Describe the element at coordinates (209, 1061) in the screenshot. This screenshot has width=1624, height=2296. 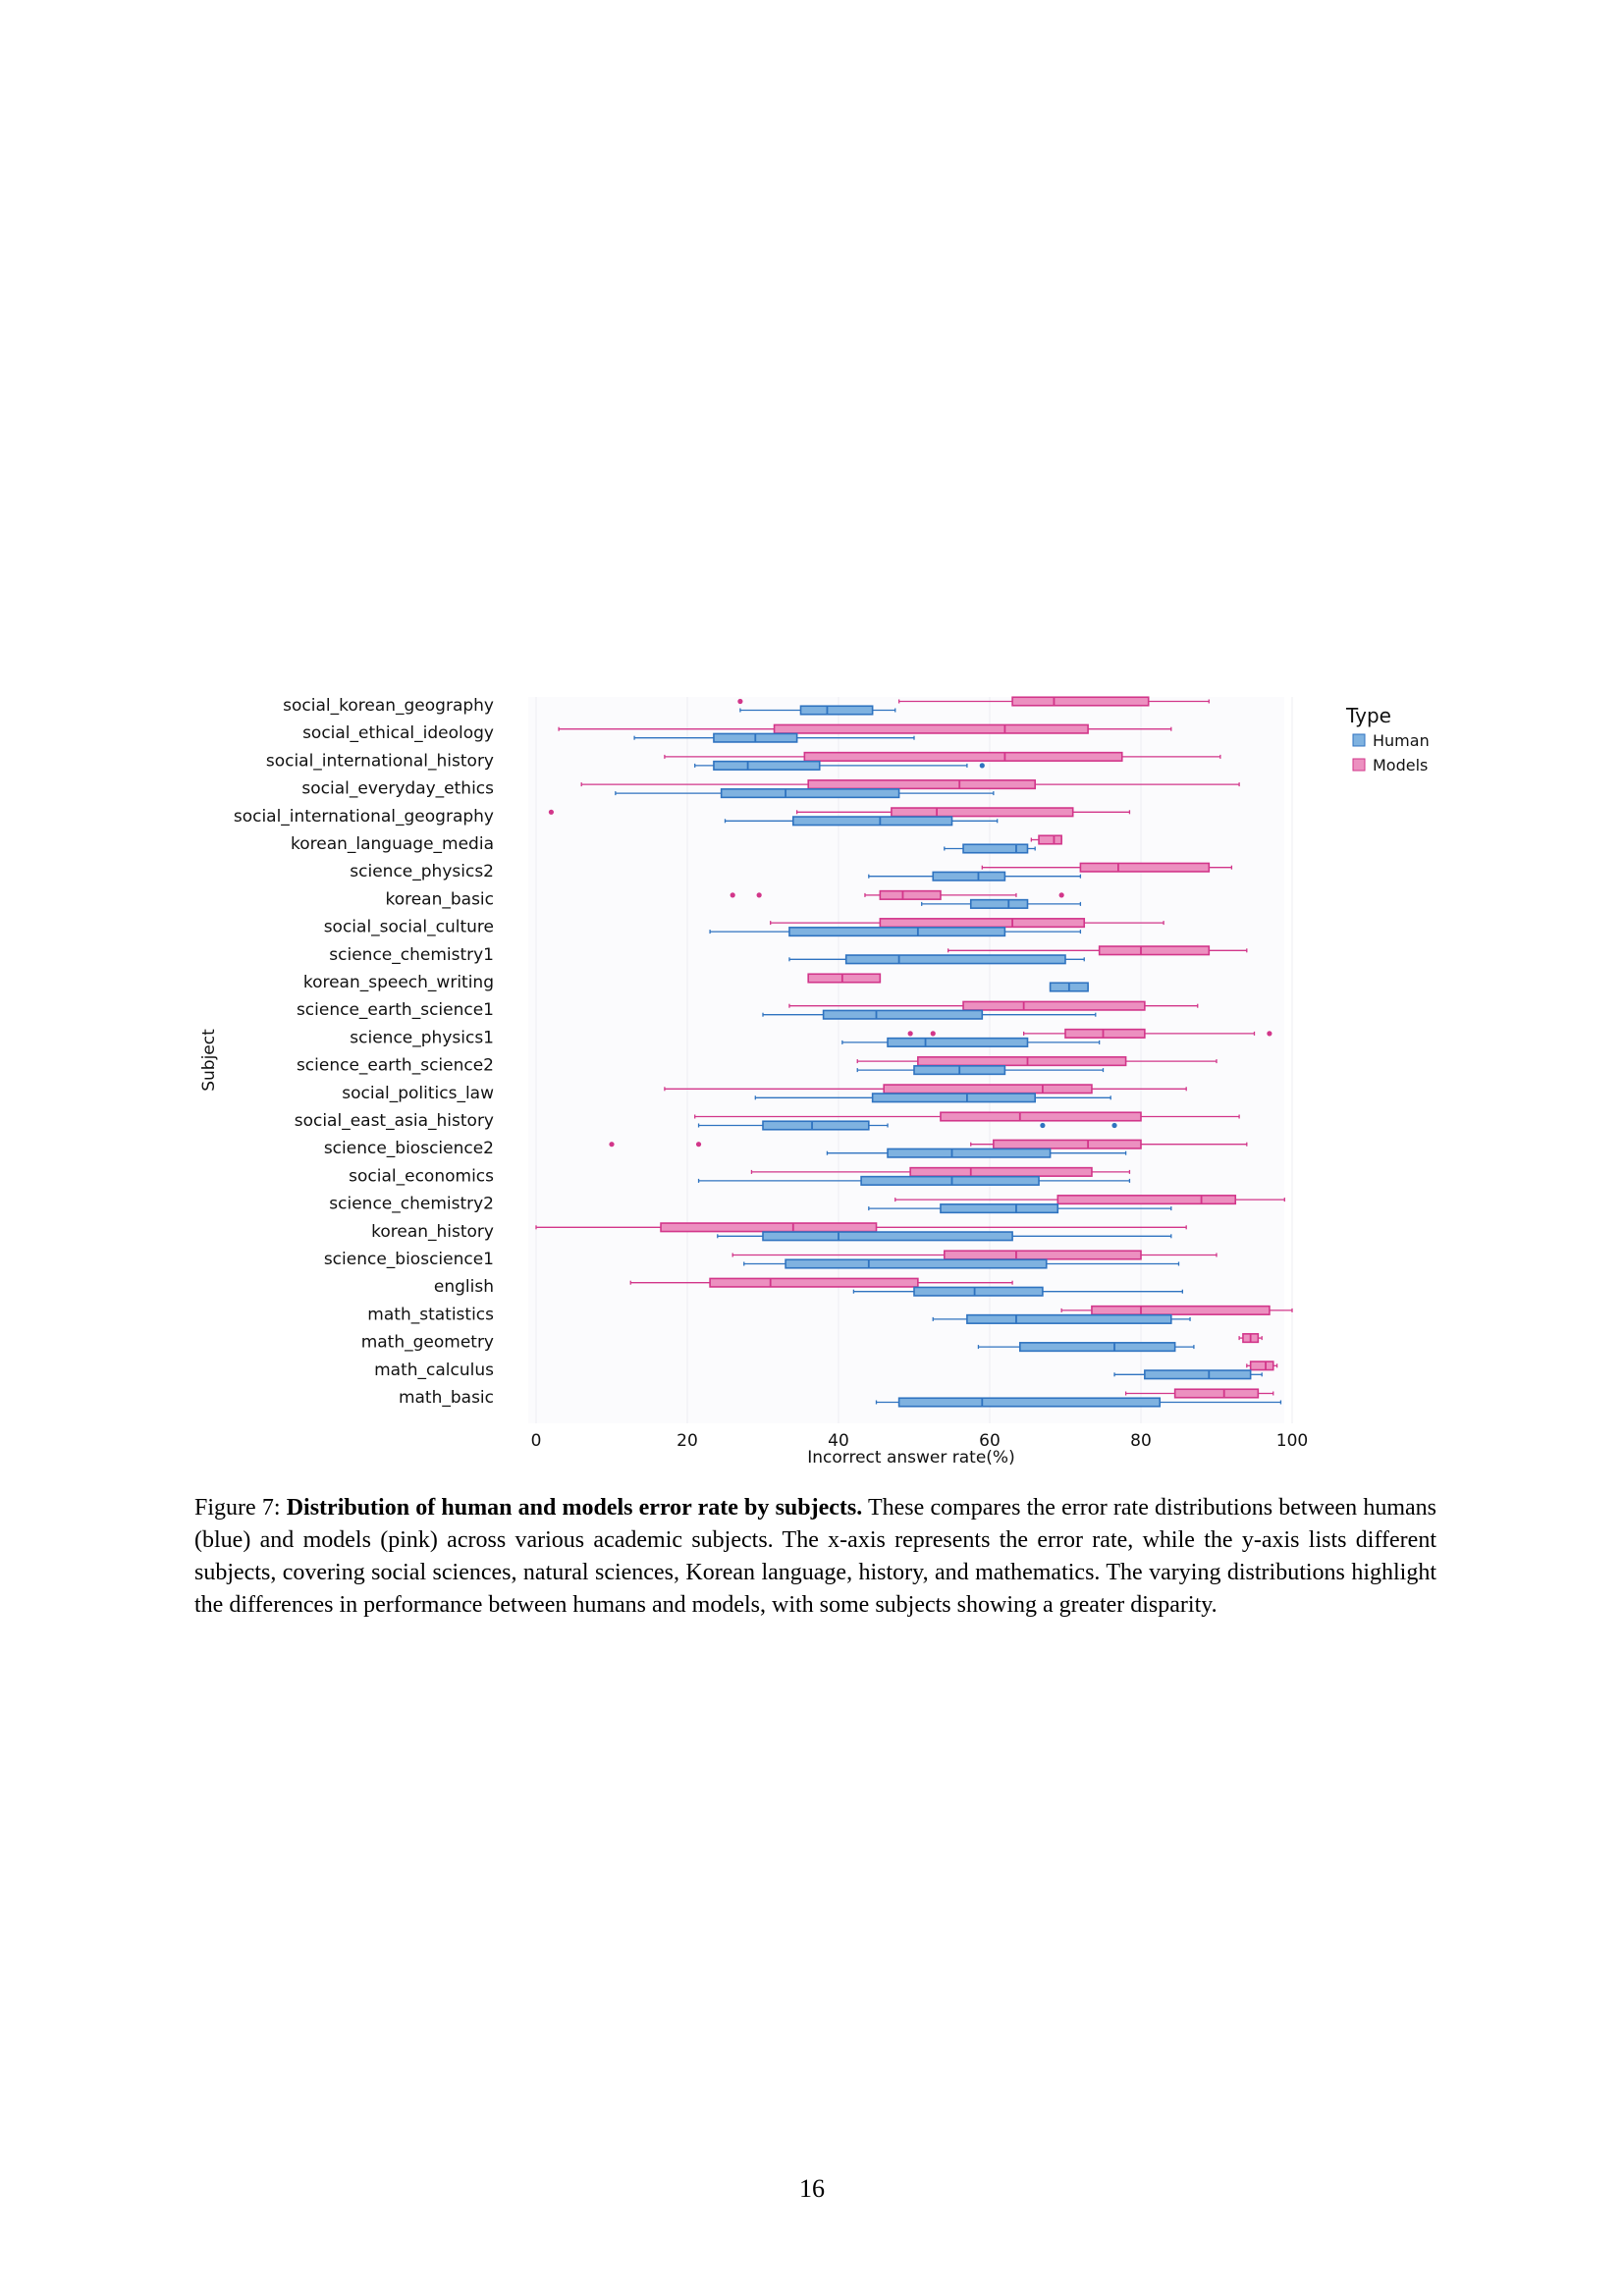
I see `y-axis-title: Subject` at that location.